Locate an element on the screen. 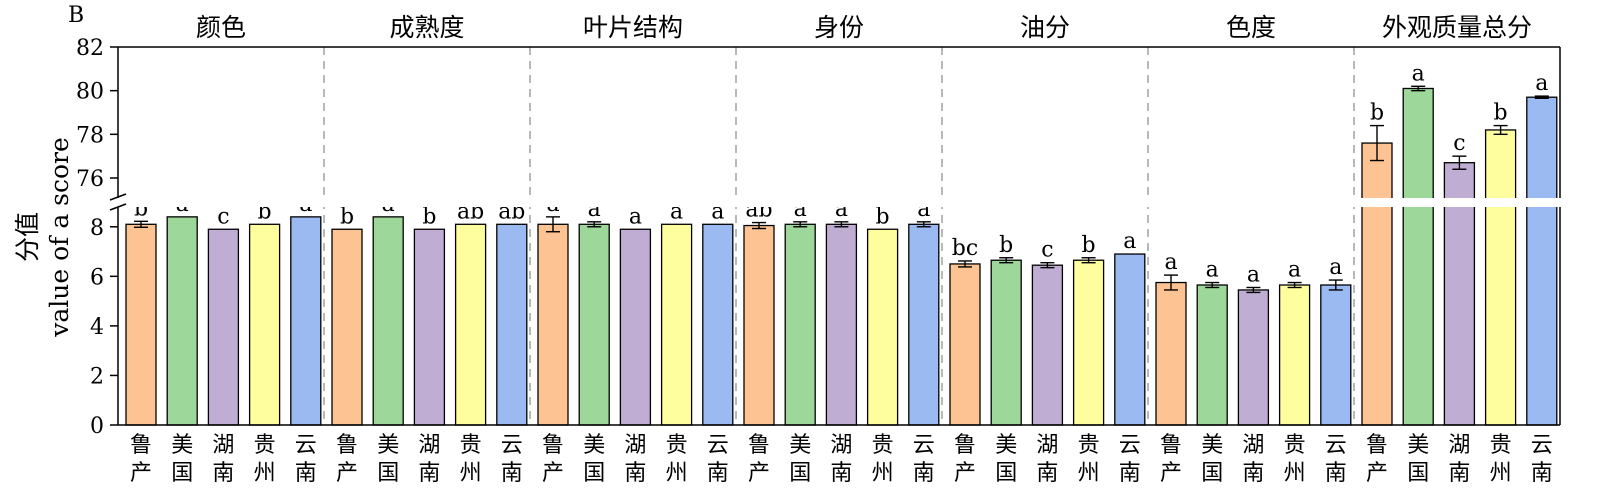  group-title: 叶片结构 is located at coordinates (633, 27).